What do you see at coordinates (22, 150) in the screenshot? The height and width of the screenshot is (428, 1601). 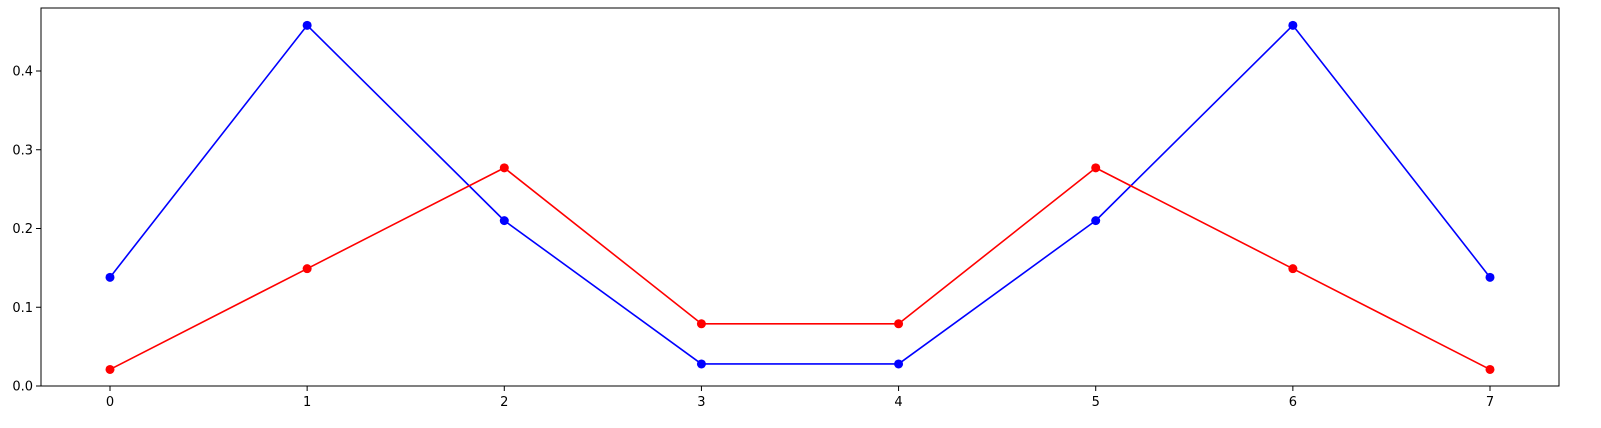 I see `y-tick-label: 0.3` at bounding box center [22, 150].